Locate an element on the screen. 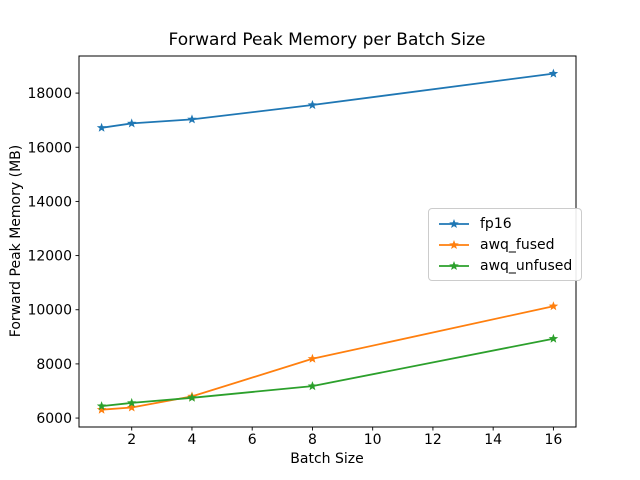  legend-label: awq_unfused is located at coordinates (526, 265).